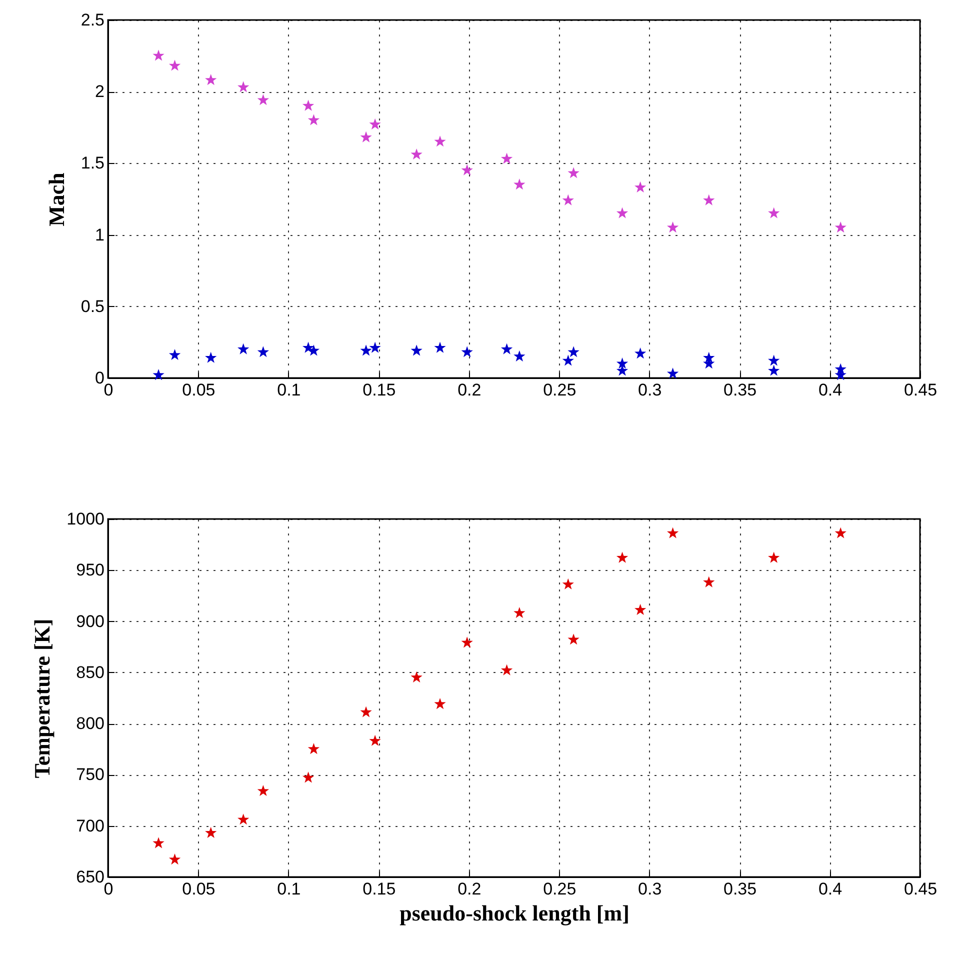 Image resolution: width=960 pixels, height=956 pixels. Describe the element at coordinates (90, 774) in the screenshot. I see `y-tick-label: 750` at that location.